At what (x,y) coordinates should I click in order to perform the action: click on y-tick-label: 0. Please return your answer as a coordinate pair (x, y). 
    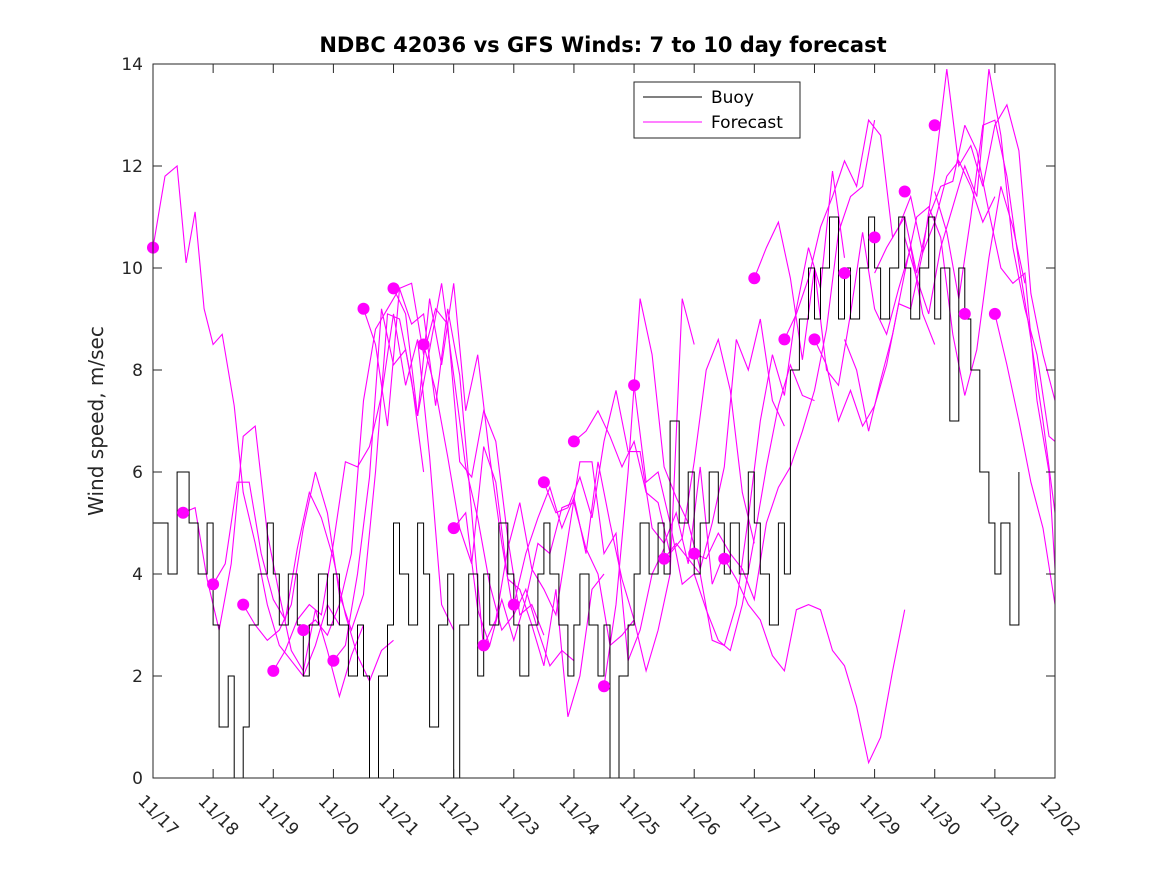
    Looking at the image, I should click on (137, 779).